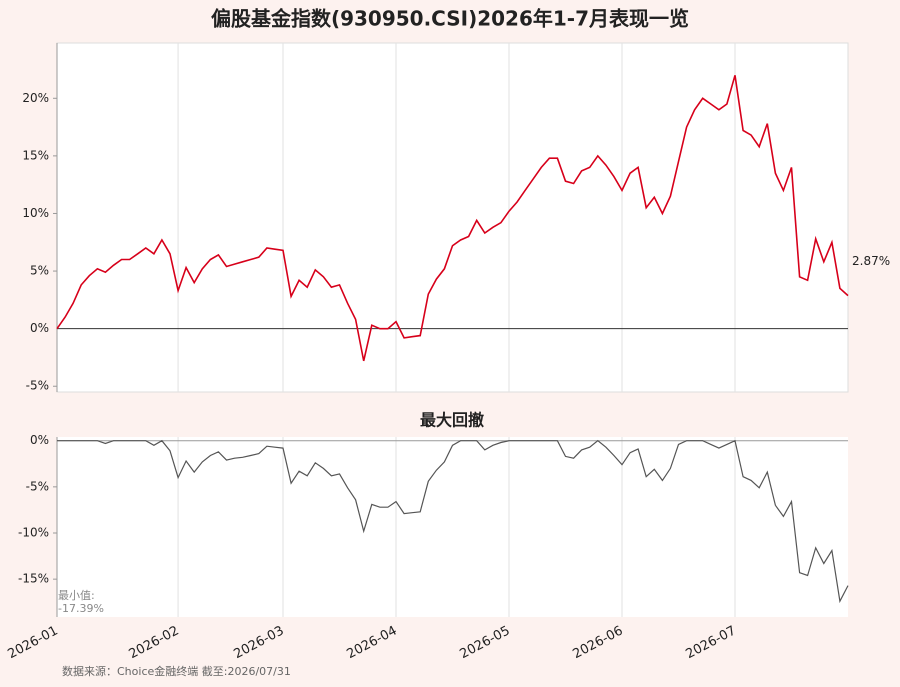  What do you see at coordinates (76, 595) in the screenshot?
I see `annotation: 最小值:` at bounding box center [76, 595].